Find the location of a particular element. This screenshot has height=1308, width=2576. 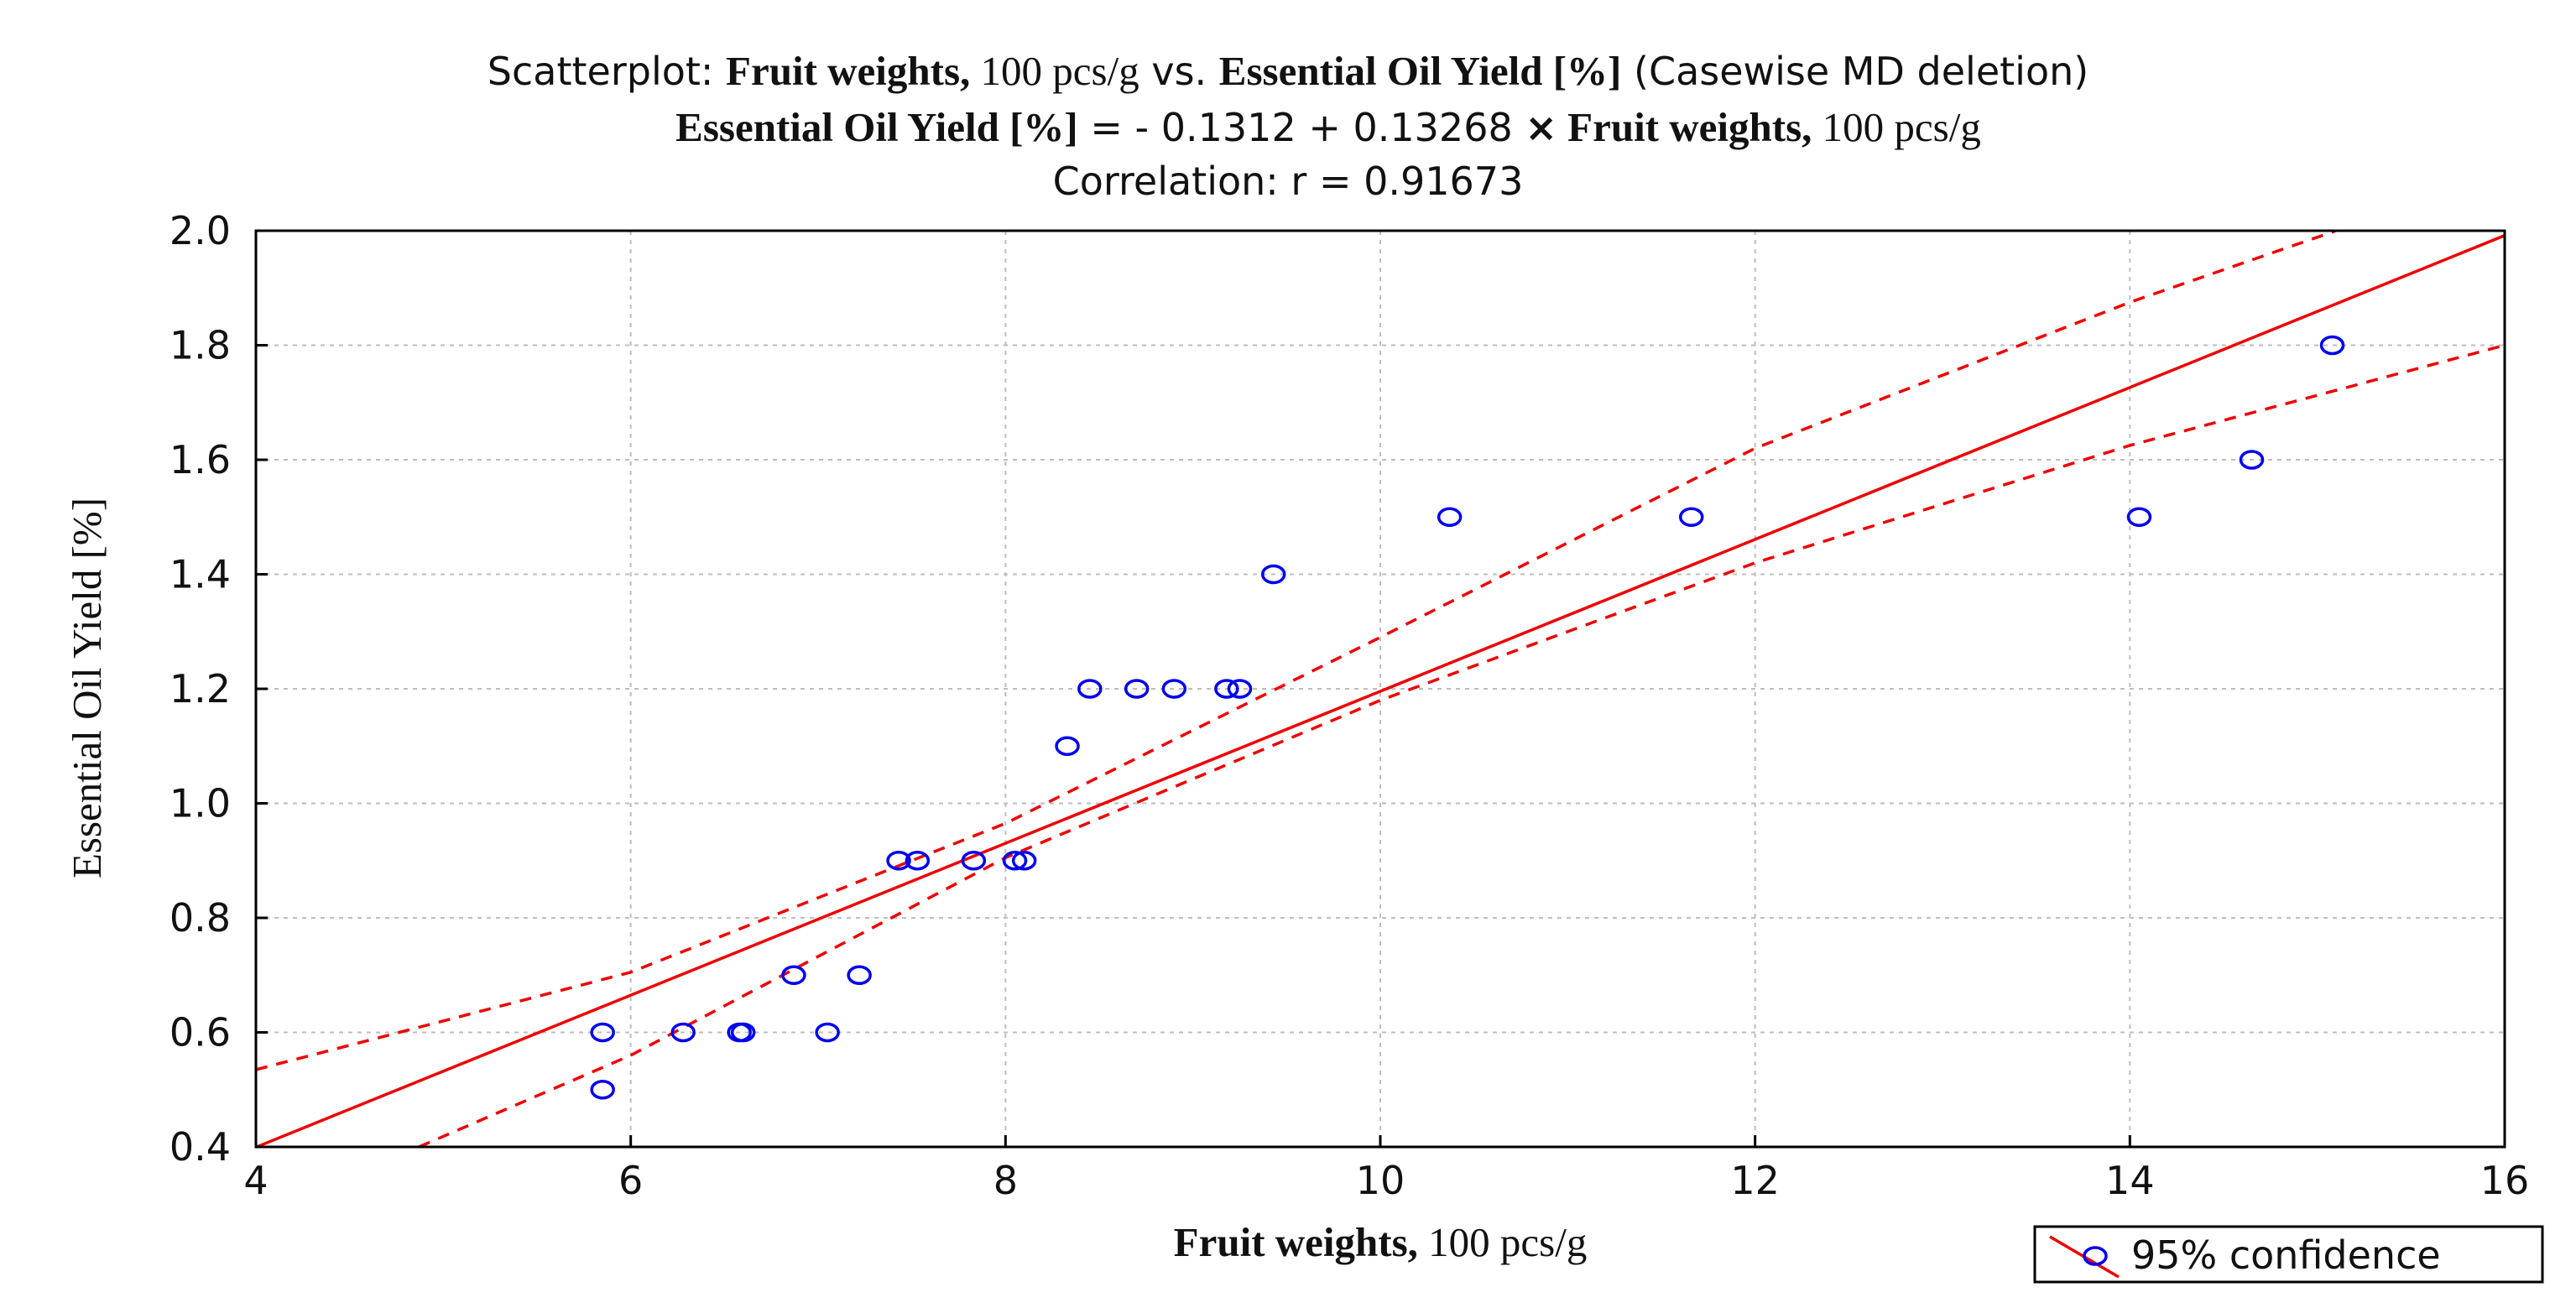

legend: 95% confidence is located at coordinates (2288, 1254).